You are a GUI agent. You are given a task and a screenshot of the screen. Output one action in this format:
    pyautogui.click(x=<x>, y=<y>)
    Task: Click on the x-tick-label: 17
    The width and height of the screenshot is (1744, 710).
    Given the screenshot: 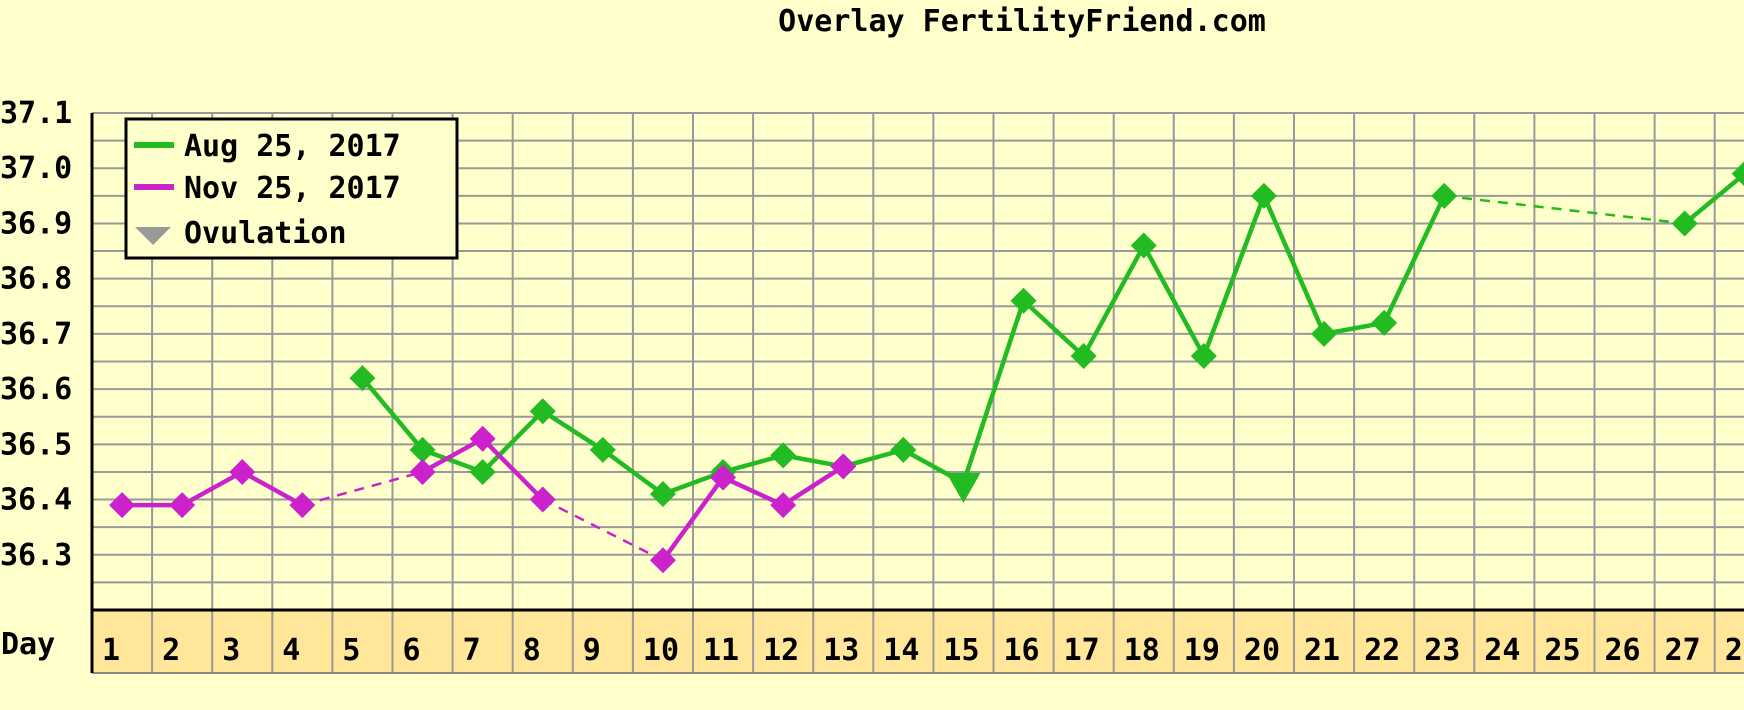 What is the action you would take?
    pyautogui.click(x=1082, y=650)
    